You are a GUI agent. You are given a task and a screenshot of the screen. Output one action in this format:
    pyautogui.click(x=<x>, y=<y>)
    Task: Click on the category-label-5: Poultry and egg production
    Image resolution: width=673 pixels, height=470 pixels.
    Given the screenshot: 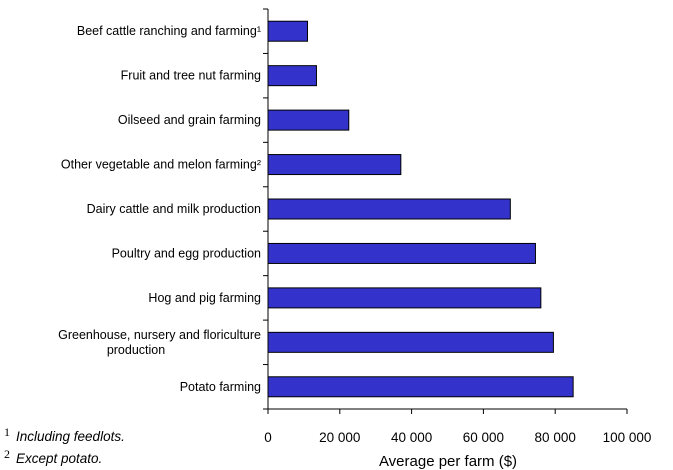 What is the action you would take?
    pyautogui.click(x=186, y=253)
    